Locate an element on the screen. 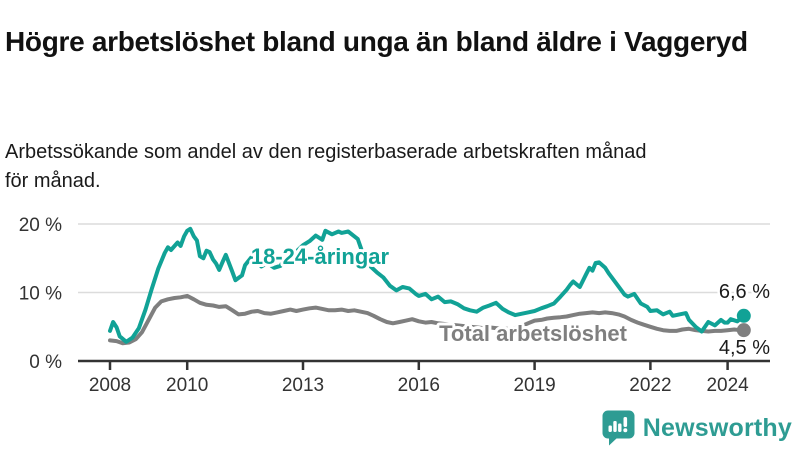 The width and height of the screenshot is (800, 450). newsworthy-wordmark: Newsworthy is located at coordinates (717, 427).